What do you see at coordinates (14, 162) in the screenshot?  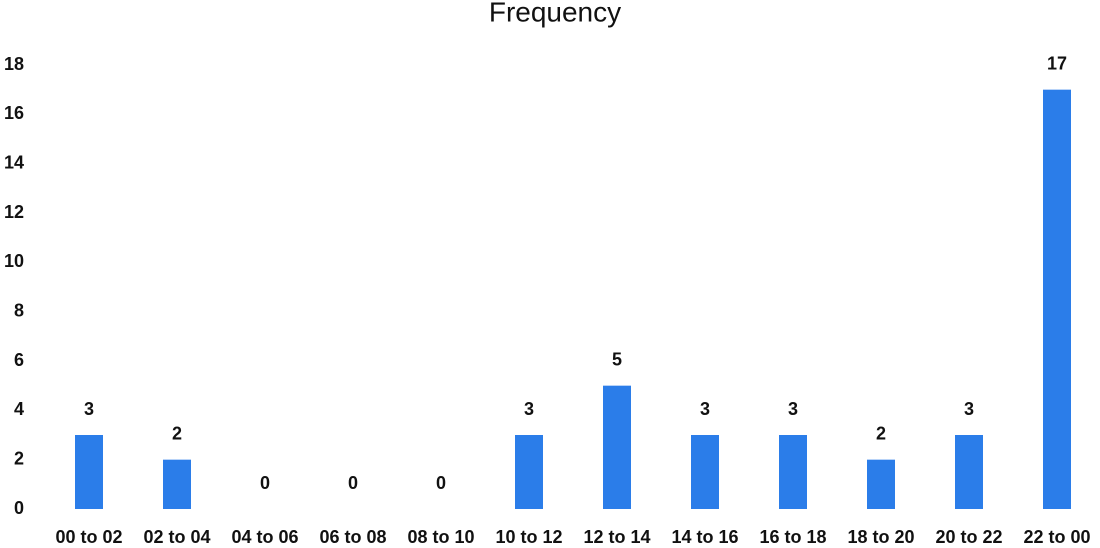 I see `y-tick-label: 14` at bounding box center [14, 162].